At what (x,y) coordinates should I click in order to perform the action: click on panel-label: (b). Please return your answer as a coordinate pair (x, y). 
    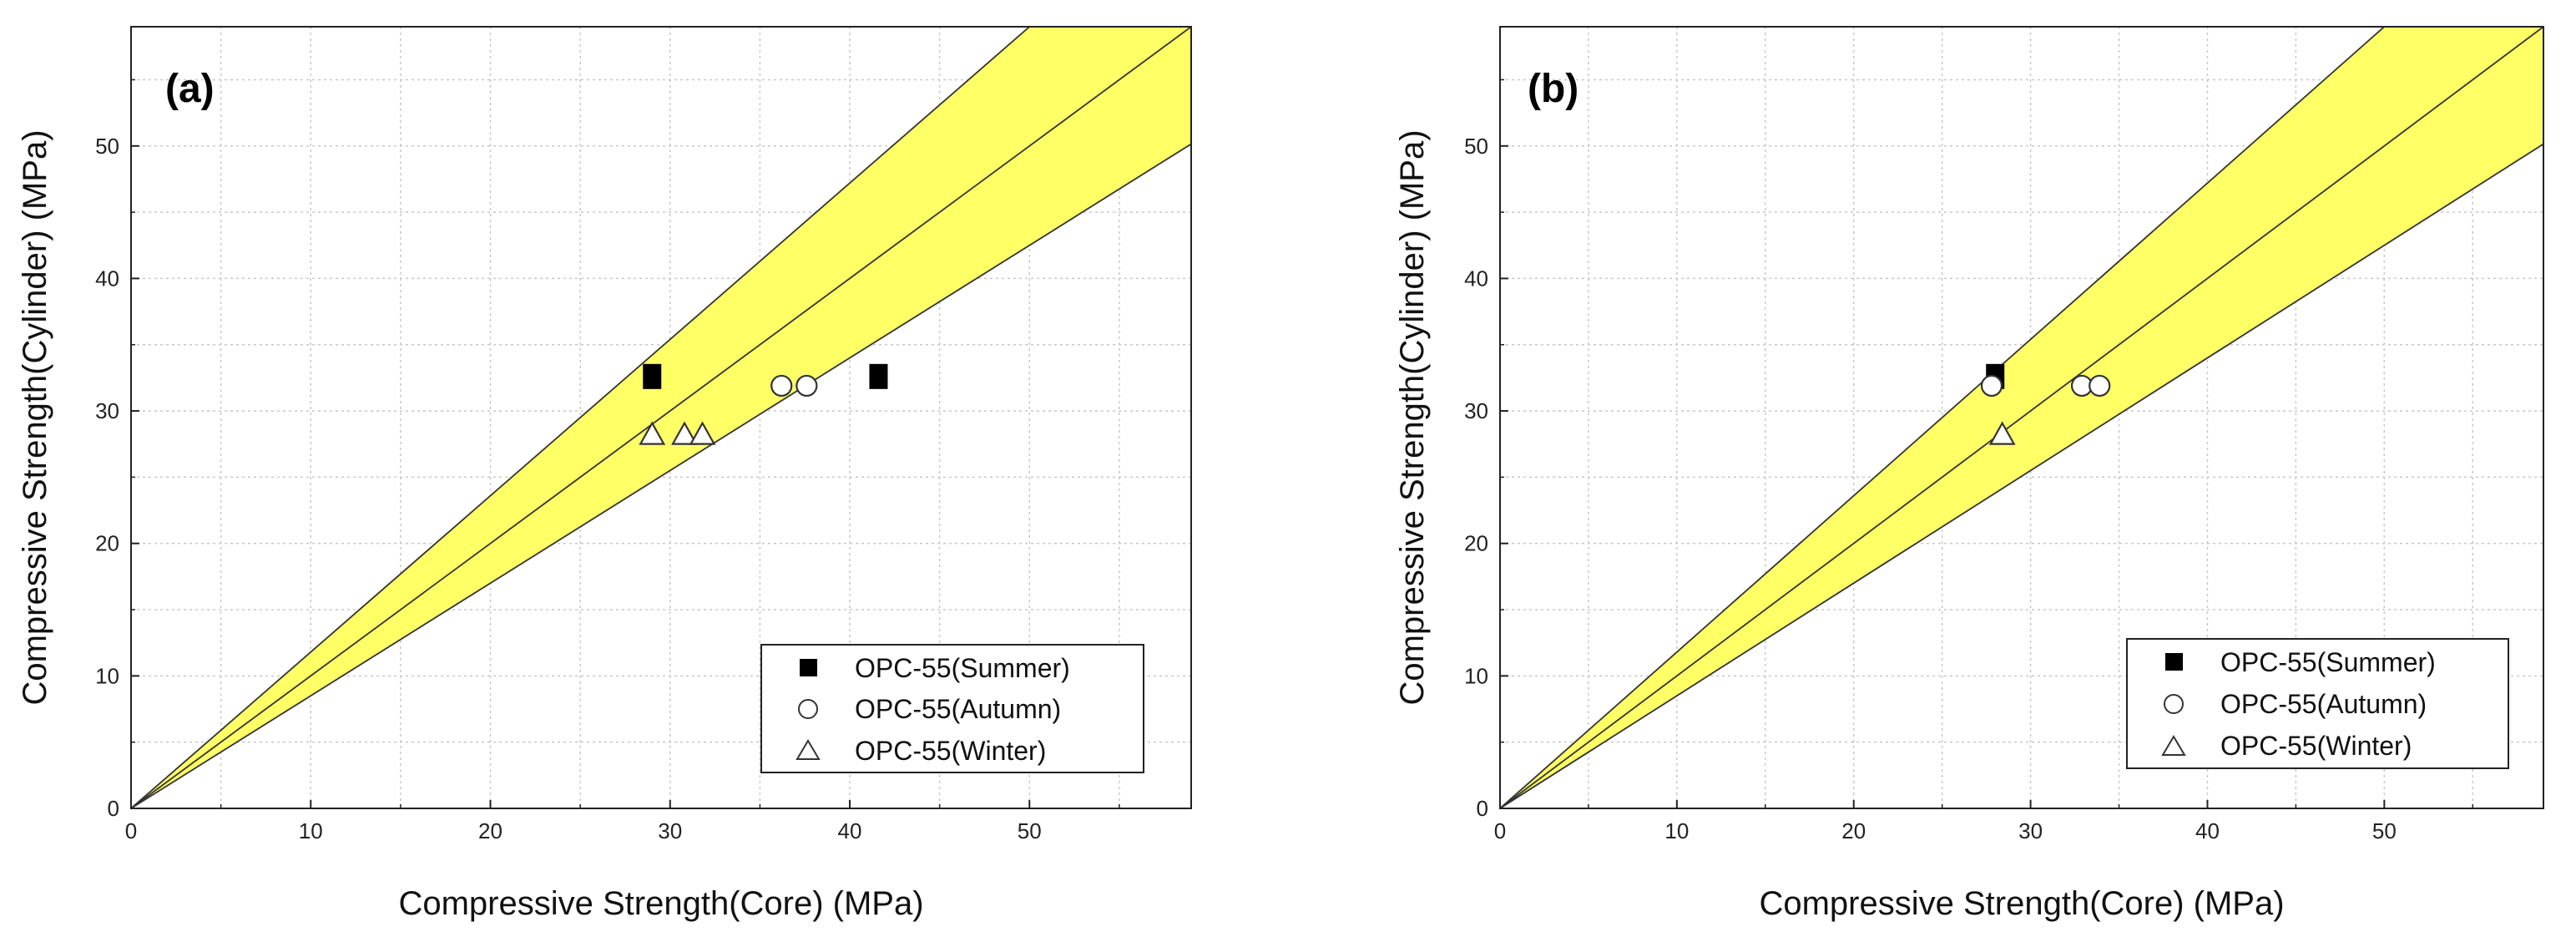
    Looking at the image, I should click on (1553, 89).